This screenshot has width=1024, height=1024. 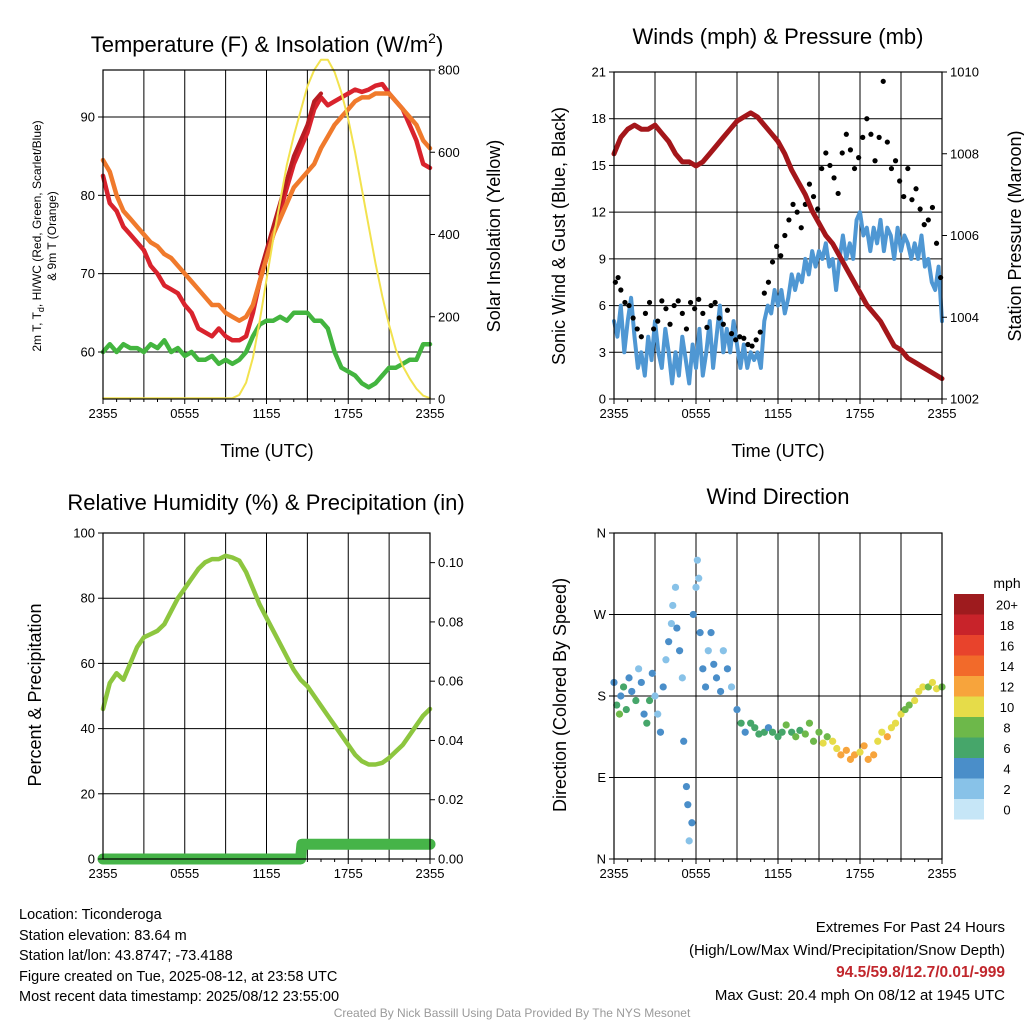 I want to click on speed-colorbar: 0 2 4 6 8 10 12 14 16 18 20+, so click(x=986, y=707).